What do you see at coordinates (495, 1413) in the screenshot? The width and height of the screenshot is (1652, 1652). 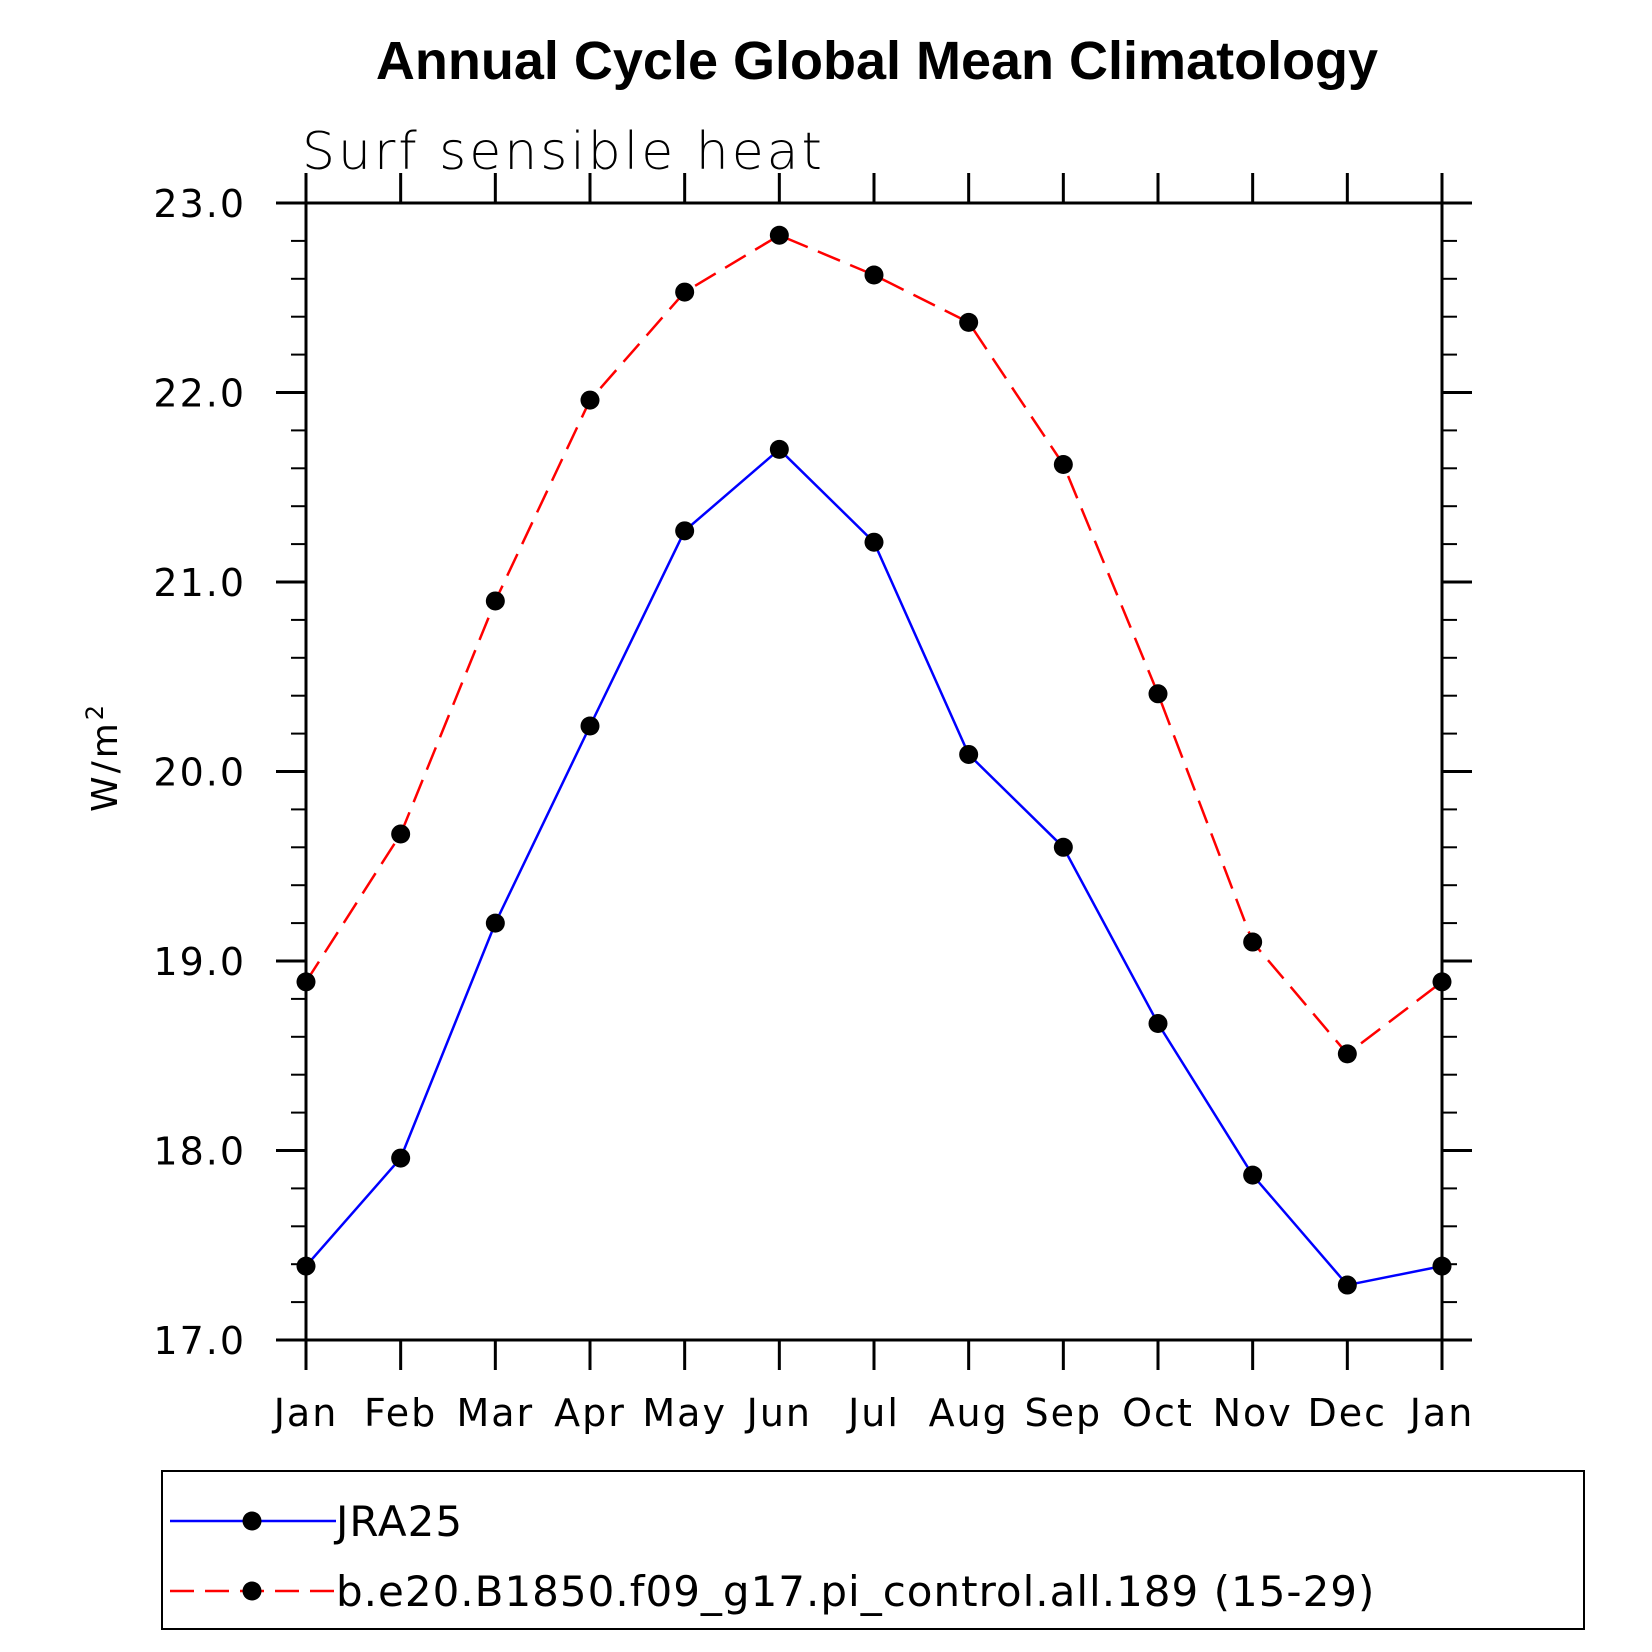 I see `x-tick-label: Mar` at bounding box center [495, 1413].